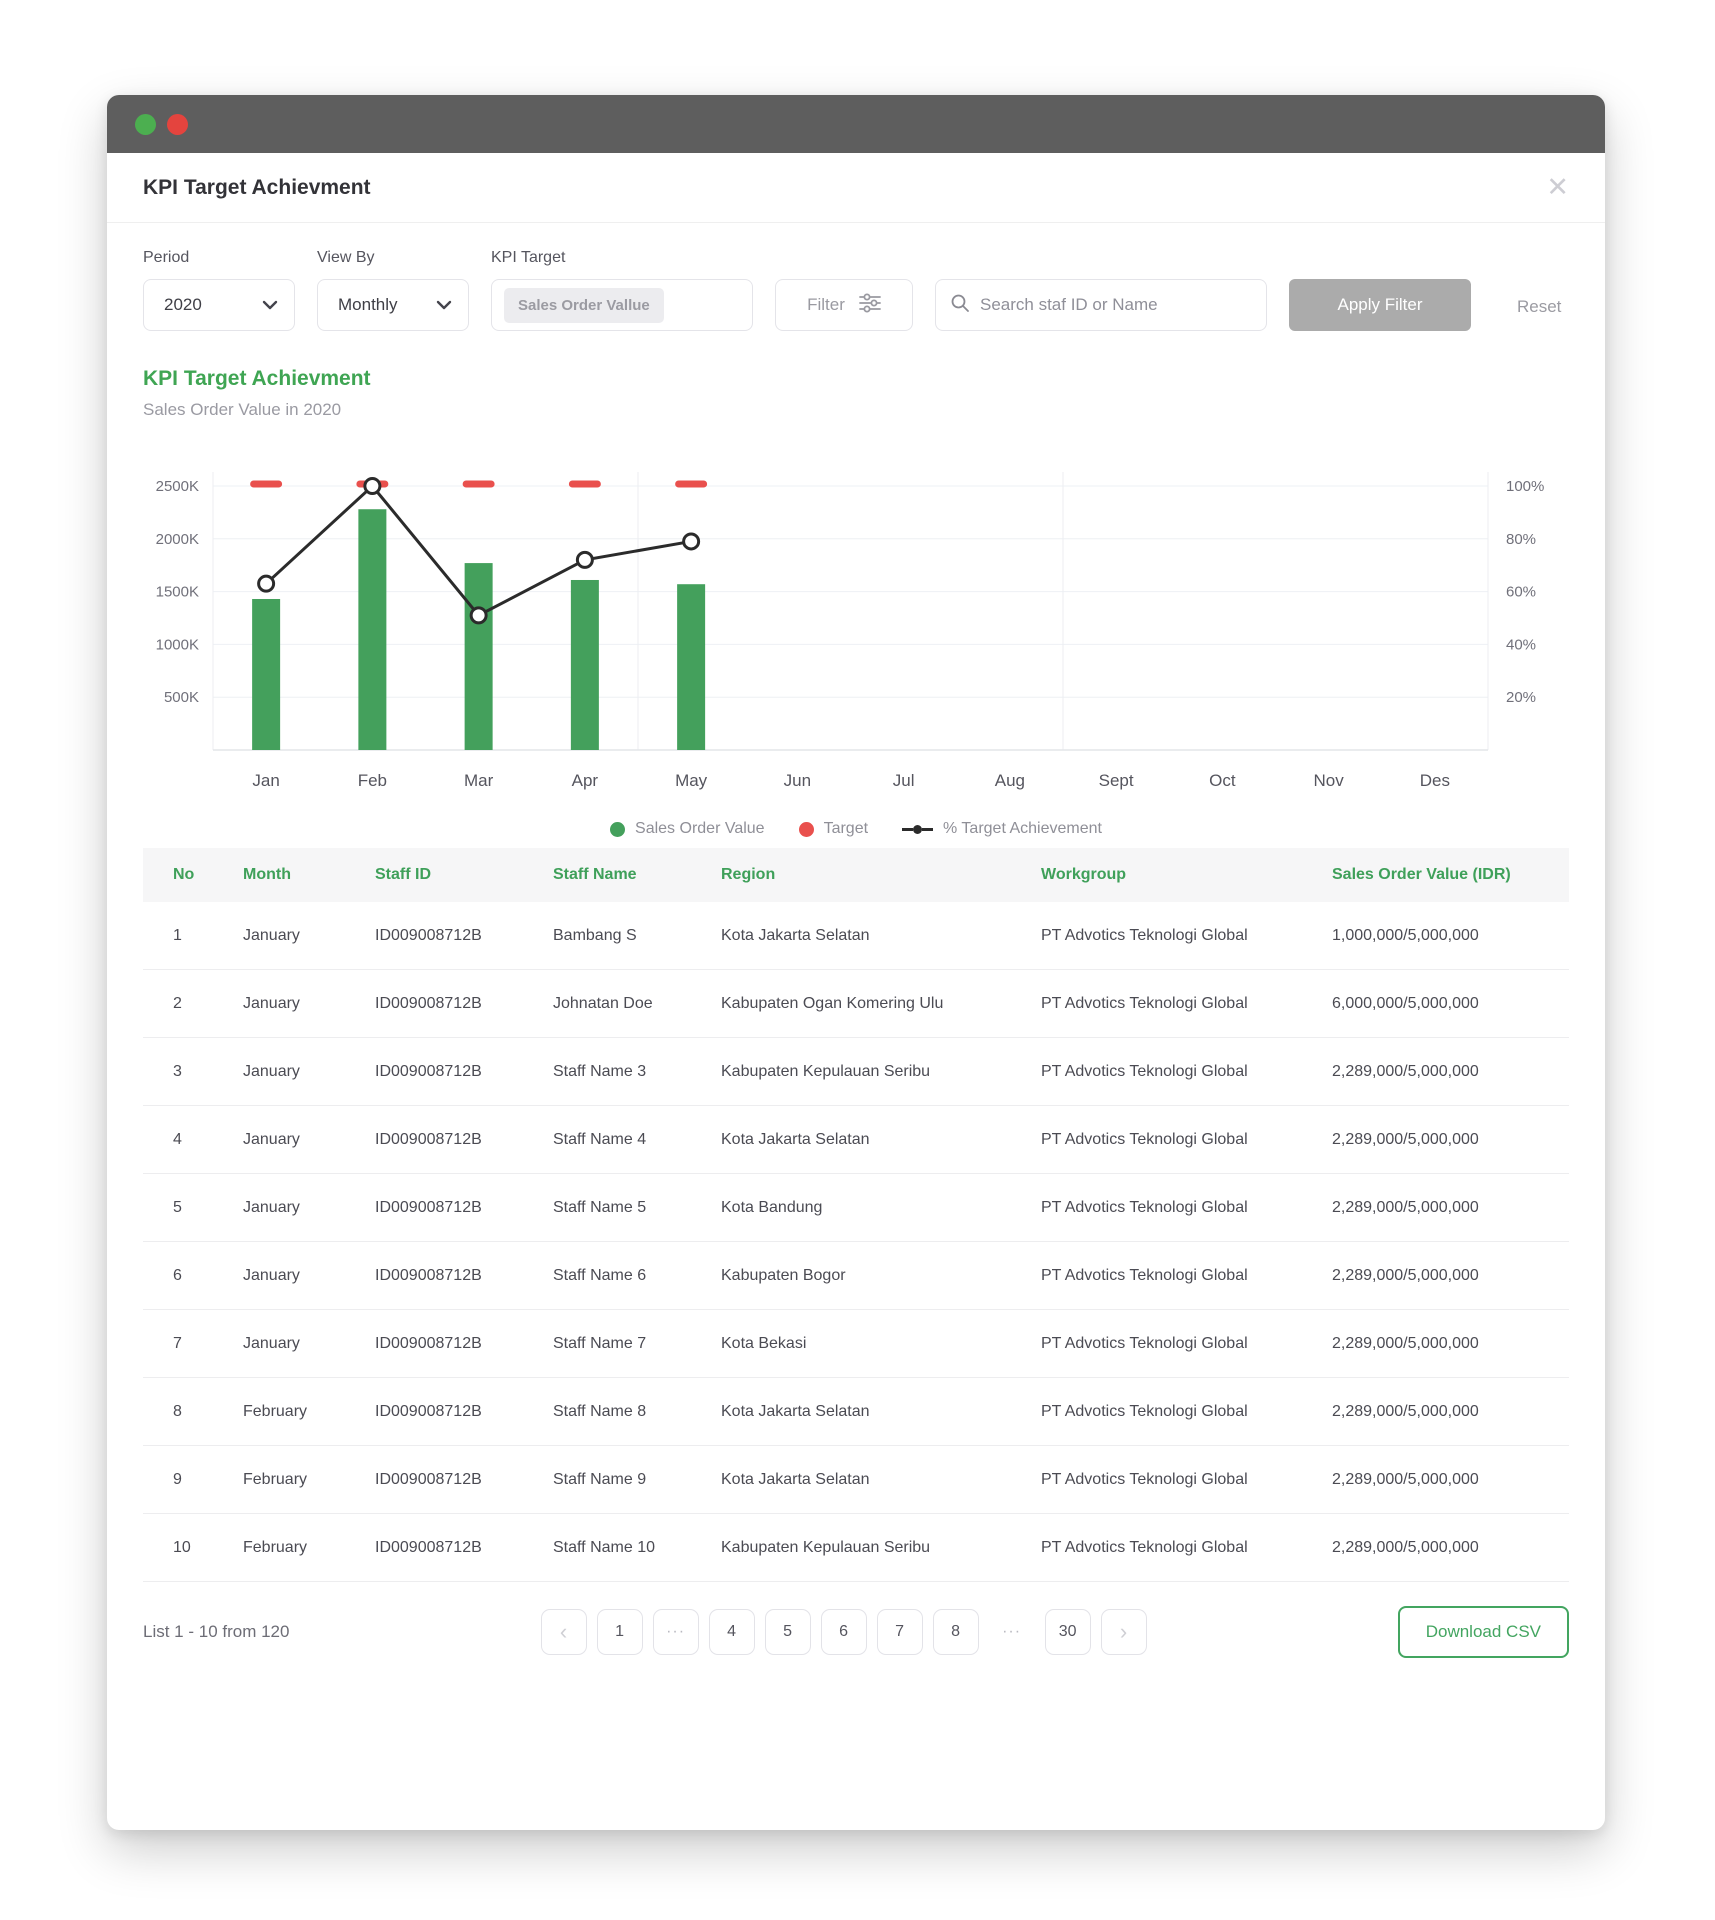 The width and height of the screenshot is (1715, 1920). I want to click on table-cell: 1, so click(193, 936).